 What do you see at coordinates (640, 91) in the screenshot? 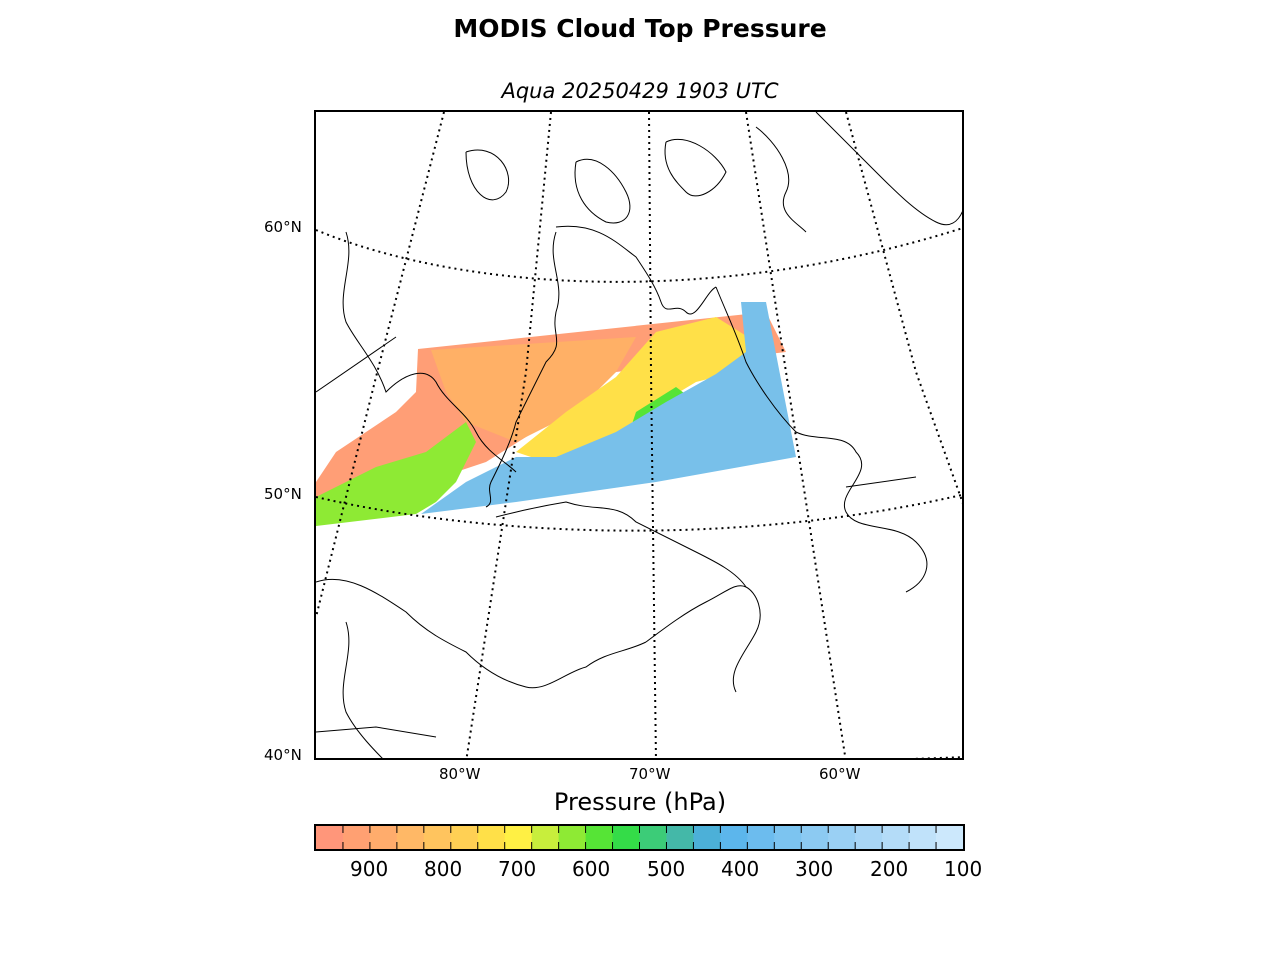
I see `chart-subtitle: Aqua 20250429 1903 UTC` at bounding box center [640, 91].